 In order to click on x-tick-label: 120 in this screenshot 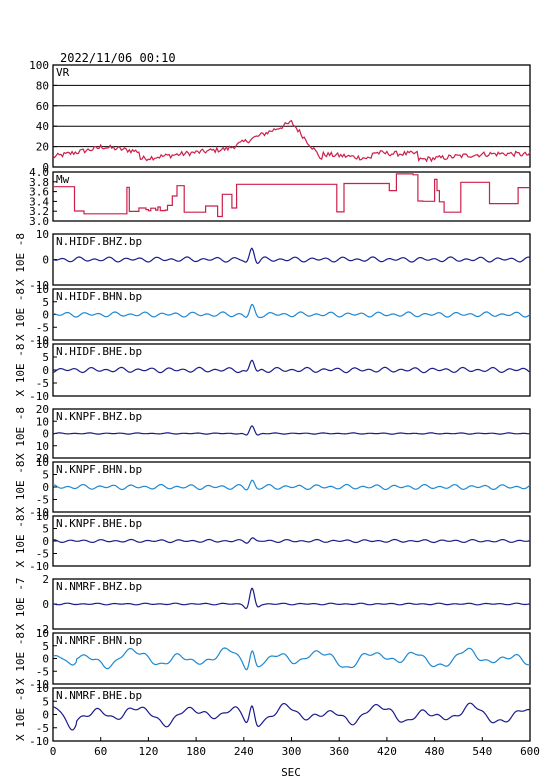, I will do `click(148, 751)`.